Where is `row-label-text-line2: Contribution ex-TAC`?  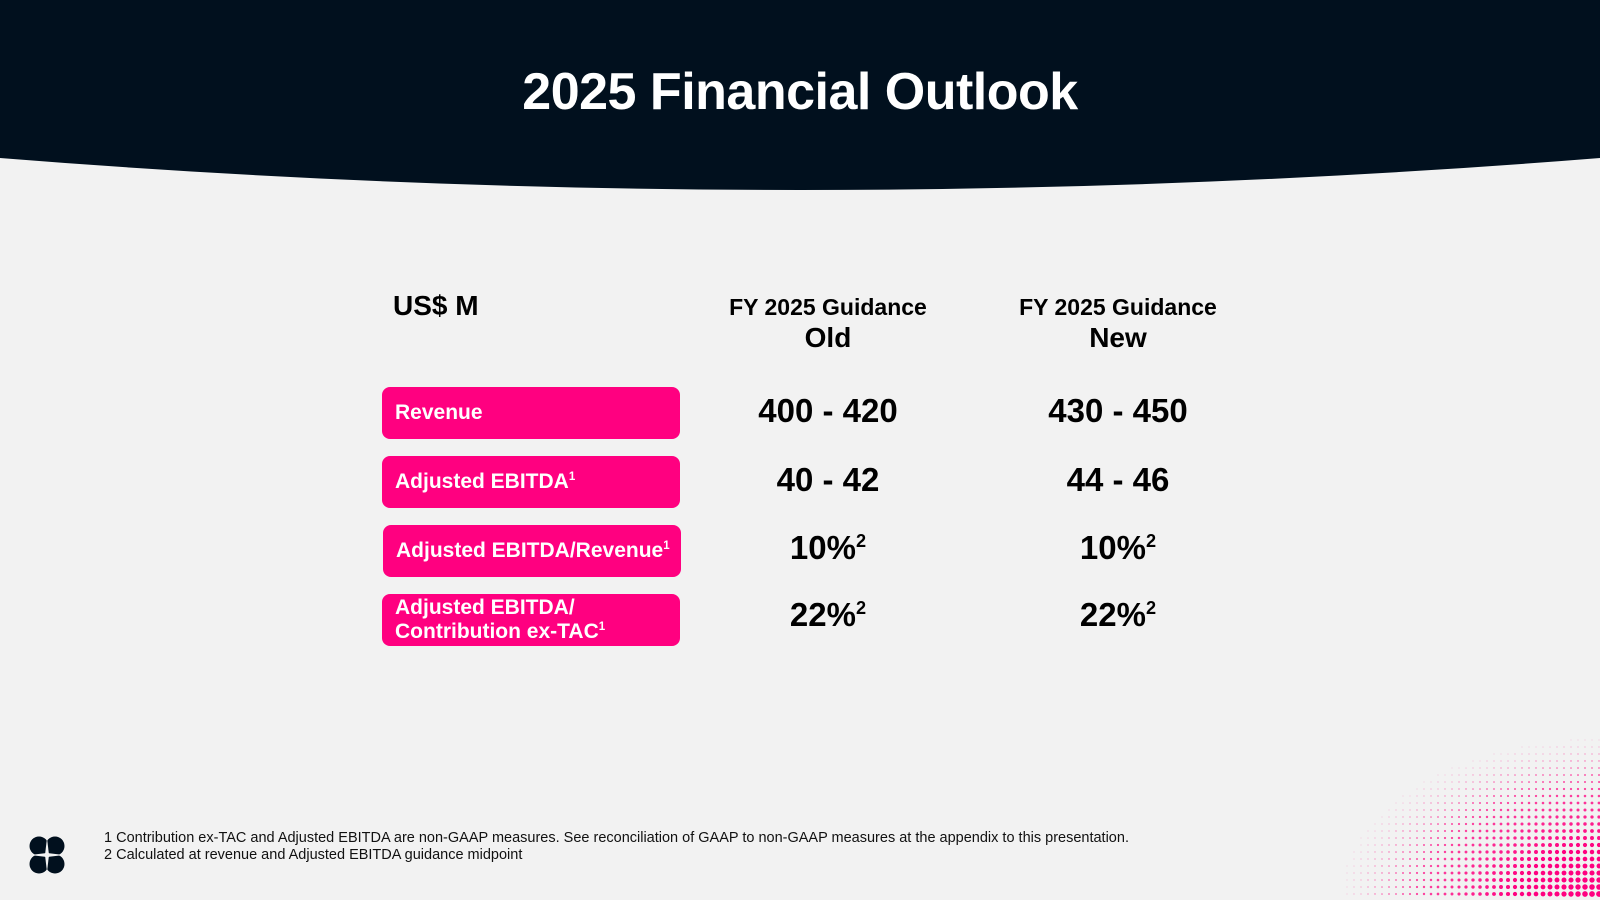 row-label-text-line2: Contribution ex-TAC is located at coordinates (497, 631).